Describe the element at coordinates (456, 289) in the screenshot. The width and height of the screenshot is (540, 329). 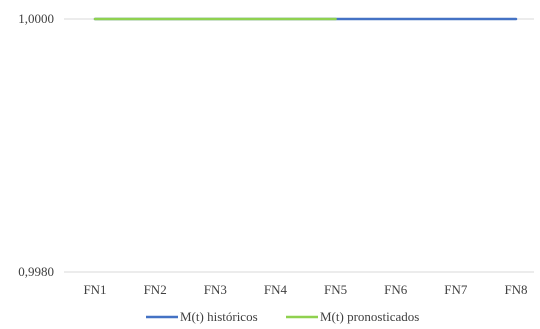
I see `x-tick-label: FN7` at that location.